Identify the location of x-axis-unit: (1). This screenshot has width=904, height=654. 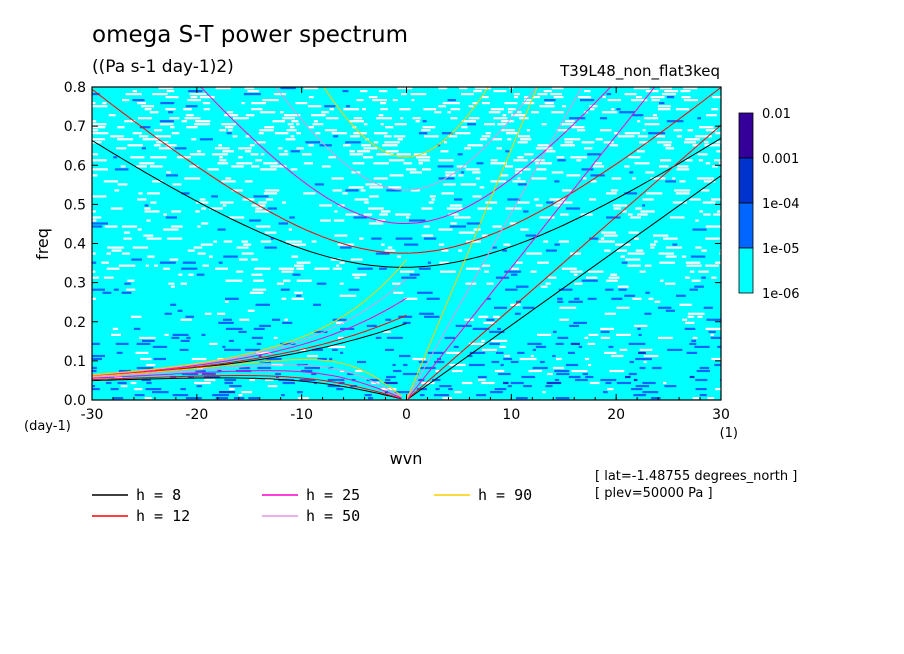
(729, 433).